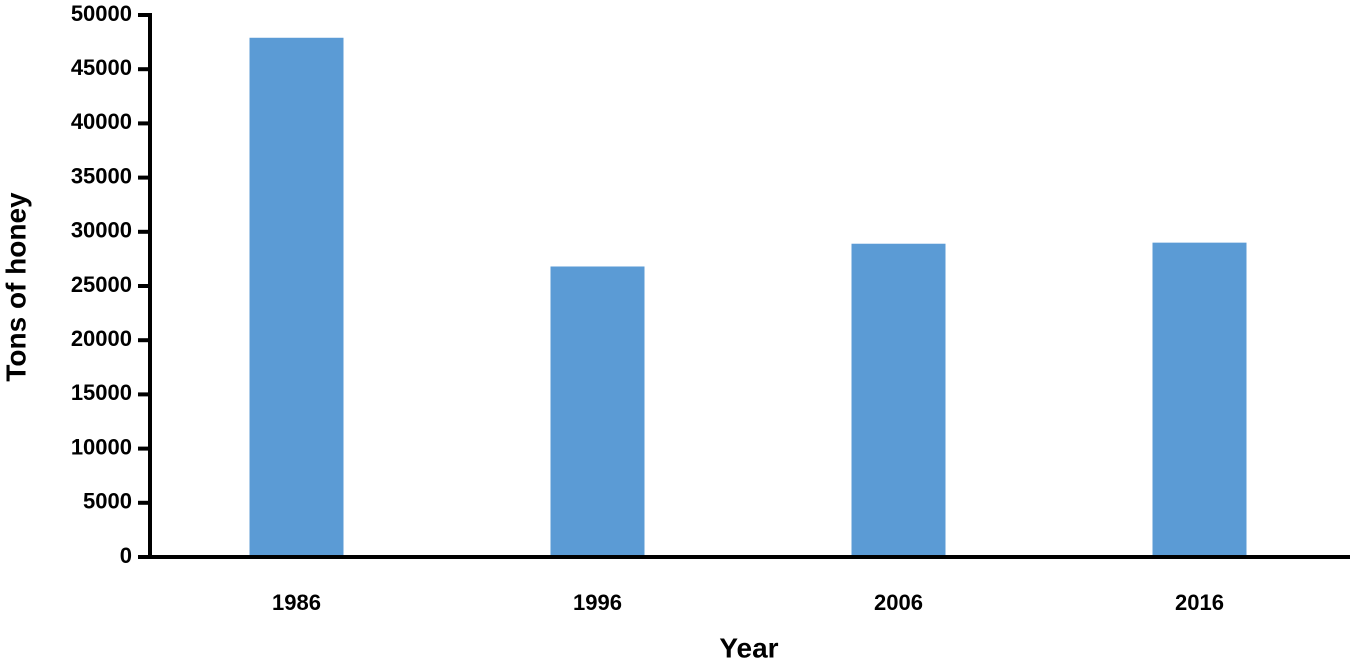 This screenshot has width=1356, height=668. Describe the element at coordinates (748, 647) in the screenshot. I see `x-axis-title: Year` at that location.